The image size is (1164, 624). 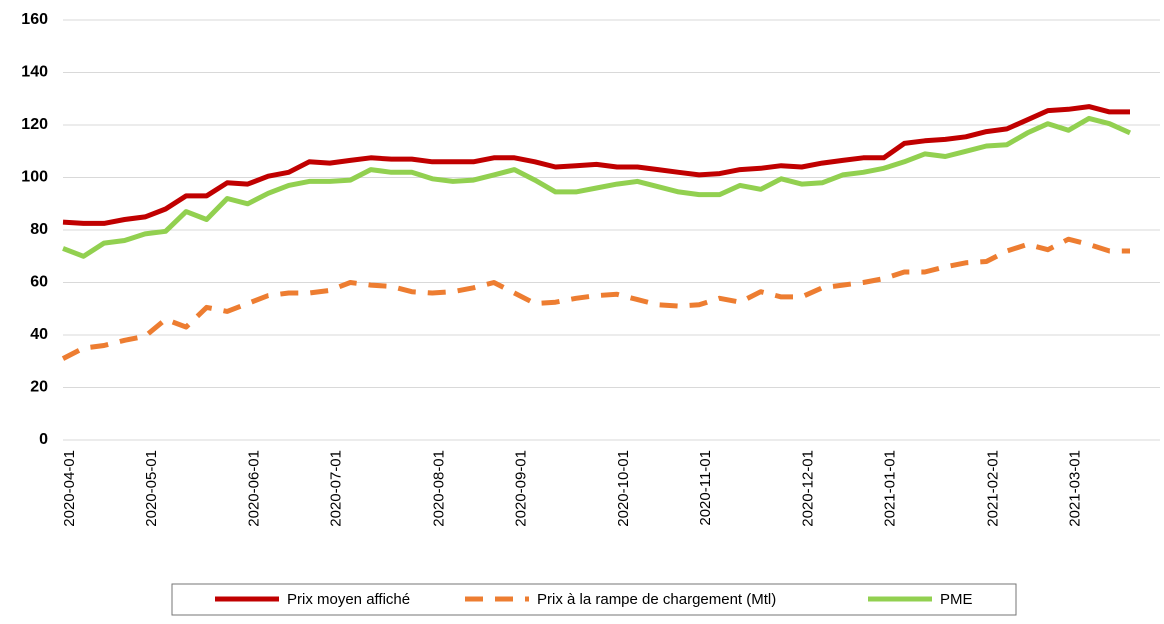 What do you see at coordinates (520, 488) in the screenshot?
I see `x-tick-label: 2020-09-01` at bounding box center [520, 488].